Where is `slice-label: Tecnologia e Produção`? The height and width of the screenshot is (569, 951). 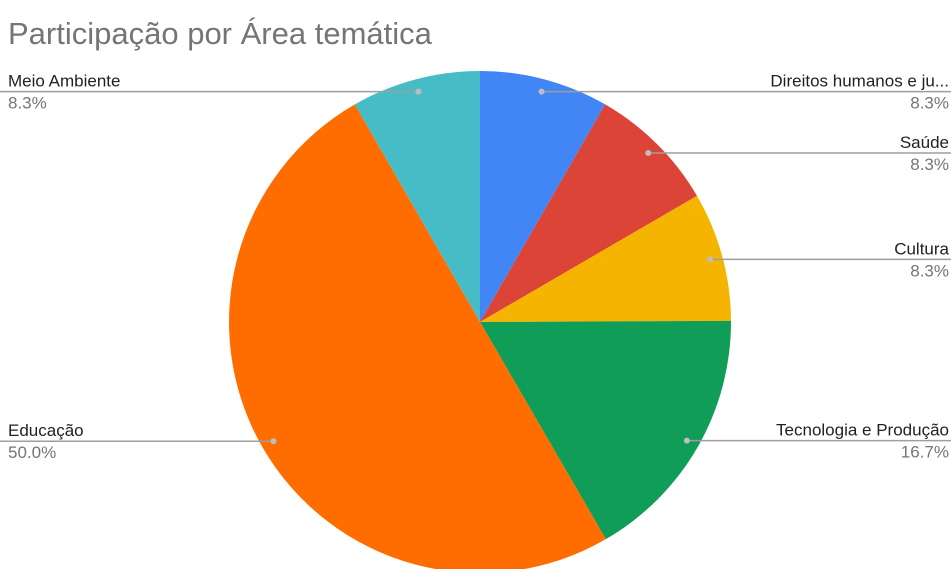
slice-label: Tecnologia e Produção is located at coordinates (862, 430).